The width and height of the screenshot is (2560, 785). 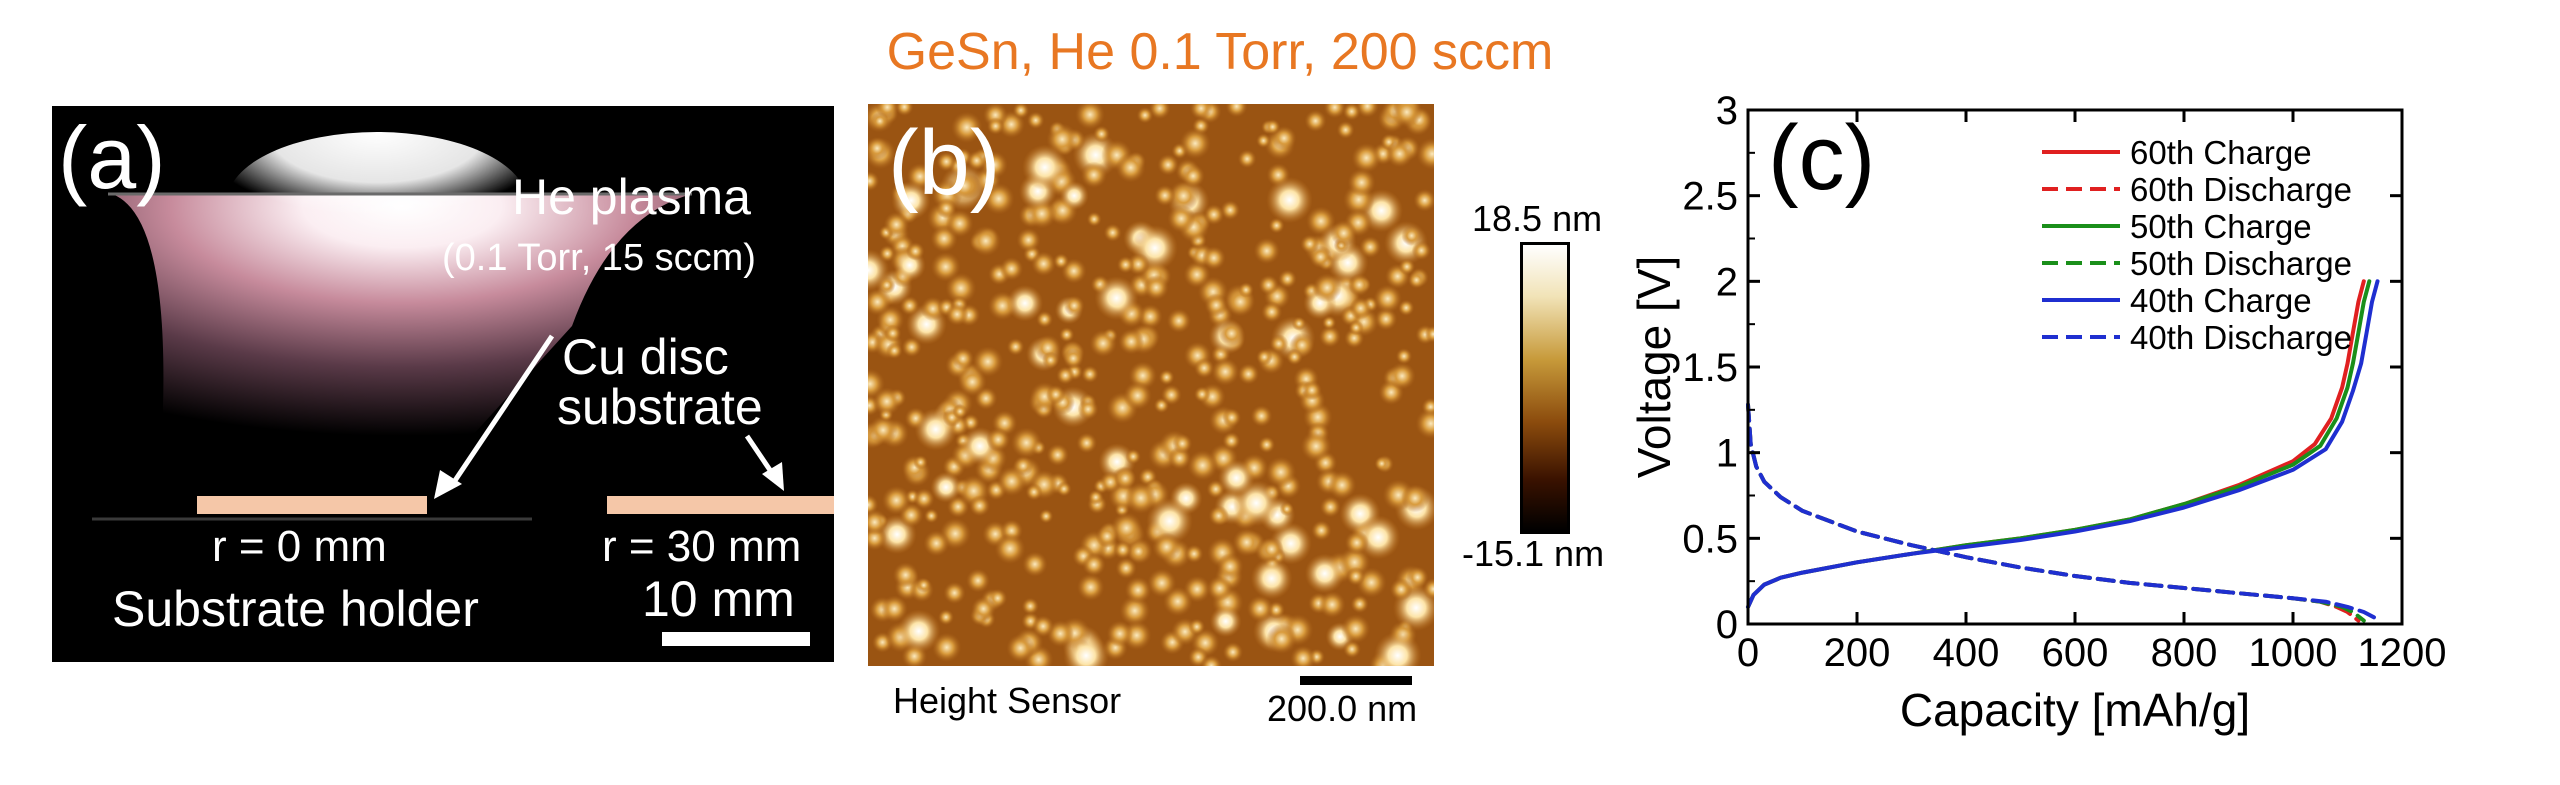 What do you see at coordinates (1857, 653) in the screenshot?
I see `x-tick-label: 200` at bounding box center [1857, 653].